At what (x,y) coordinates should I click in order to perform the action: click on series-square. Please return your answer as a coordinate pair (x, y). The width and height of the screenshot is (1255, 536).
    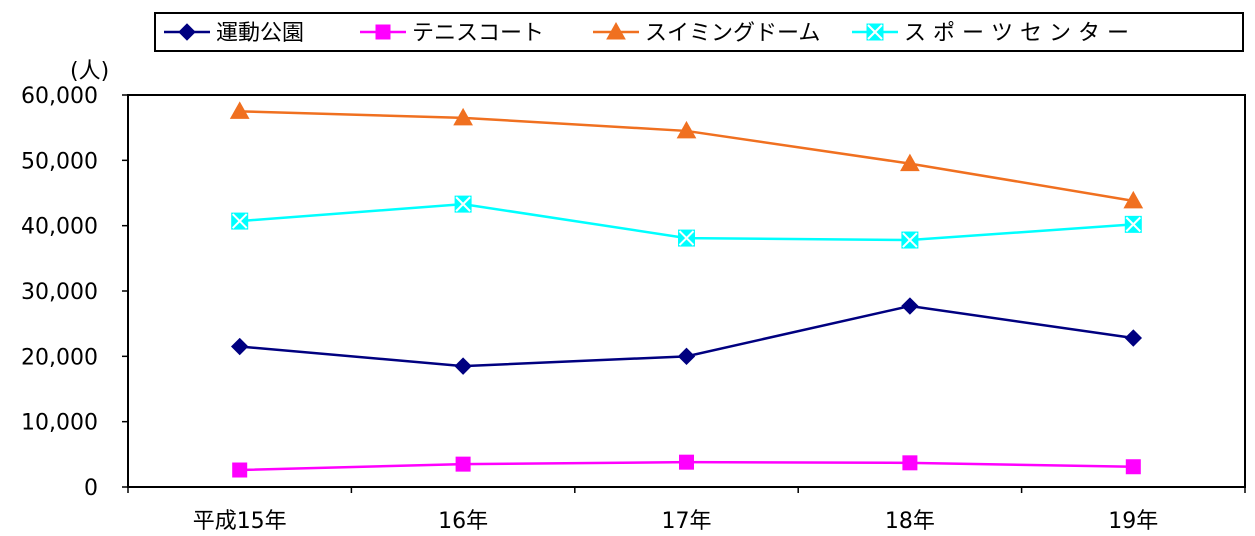
    Looking at the image, I should click on (686, 466).